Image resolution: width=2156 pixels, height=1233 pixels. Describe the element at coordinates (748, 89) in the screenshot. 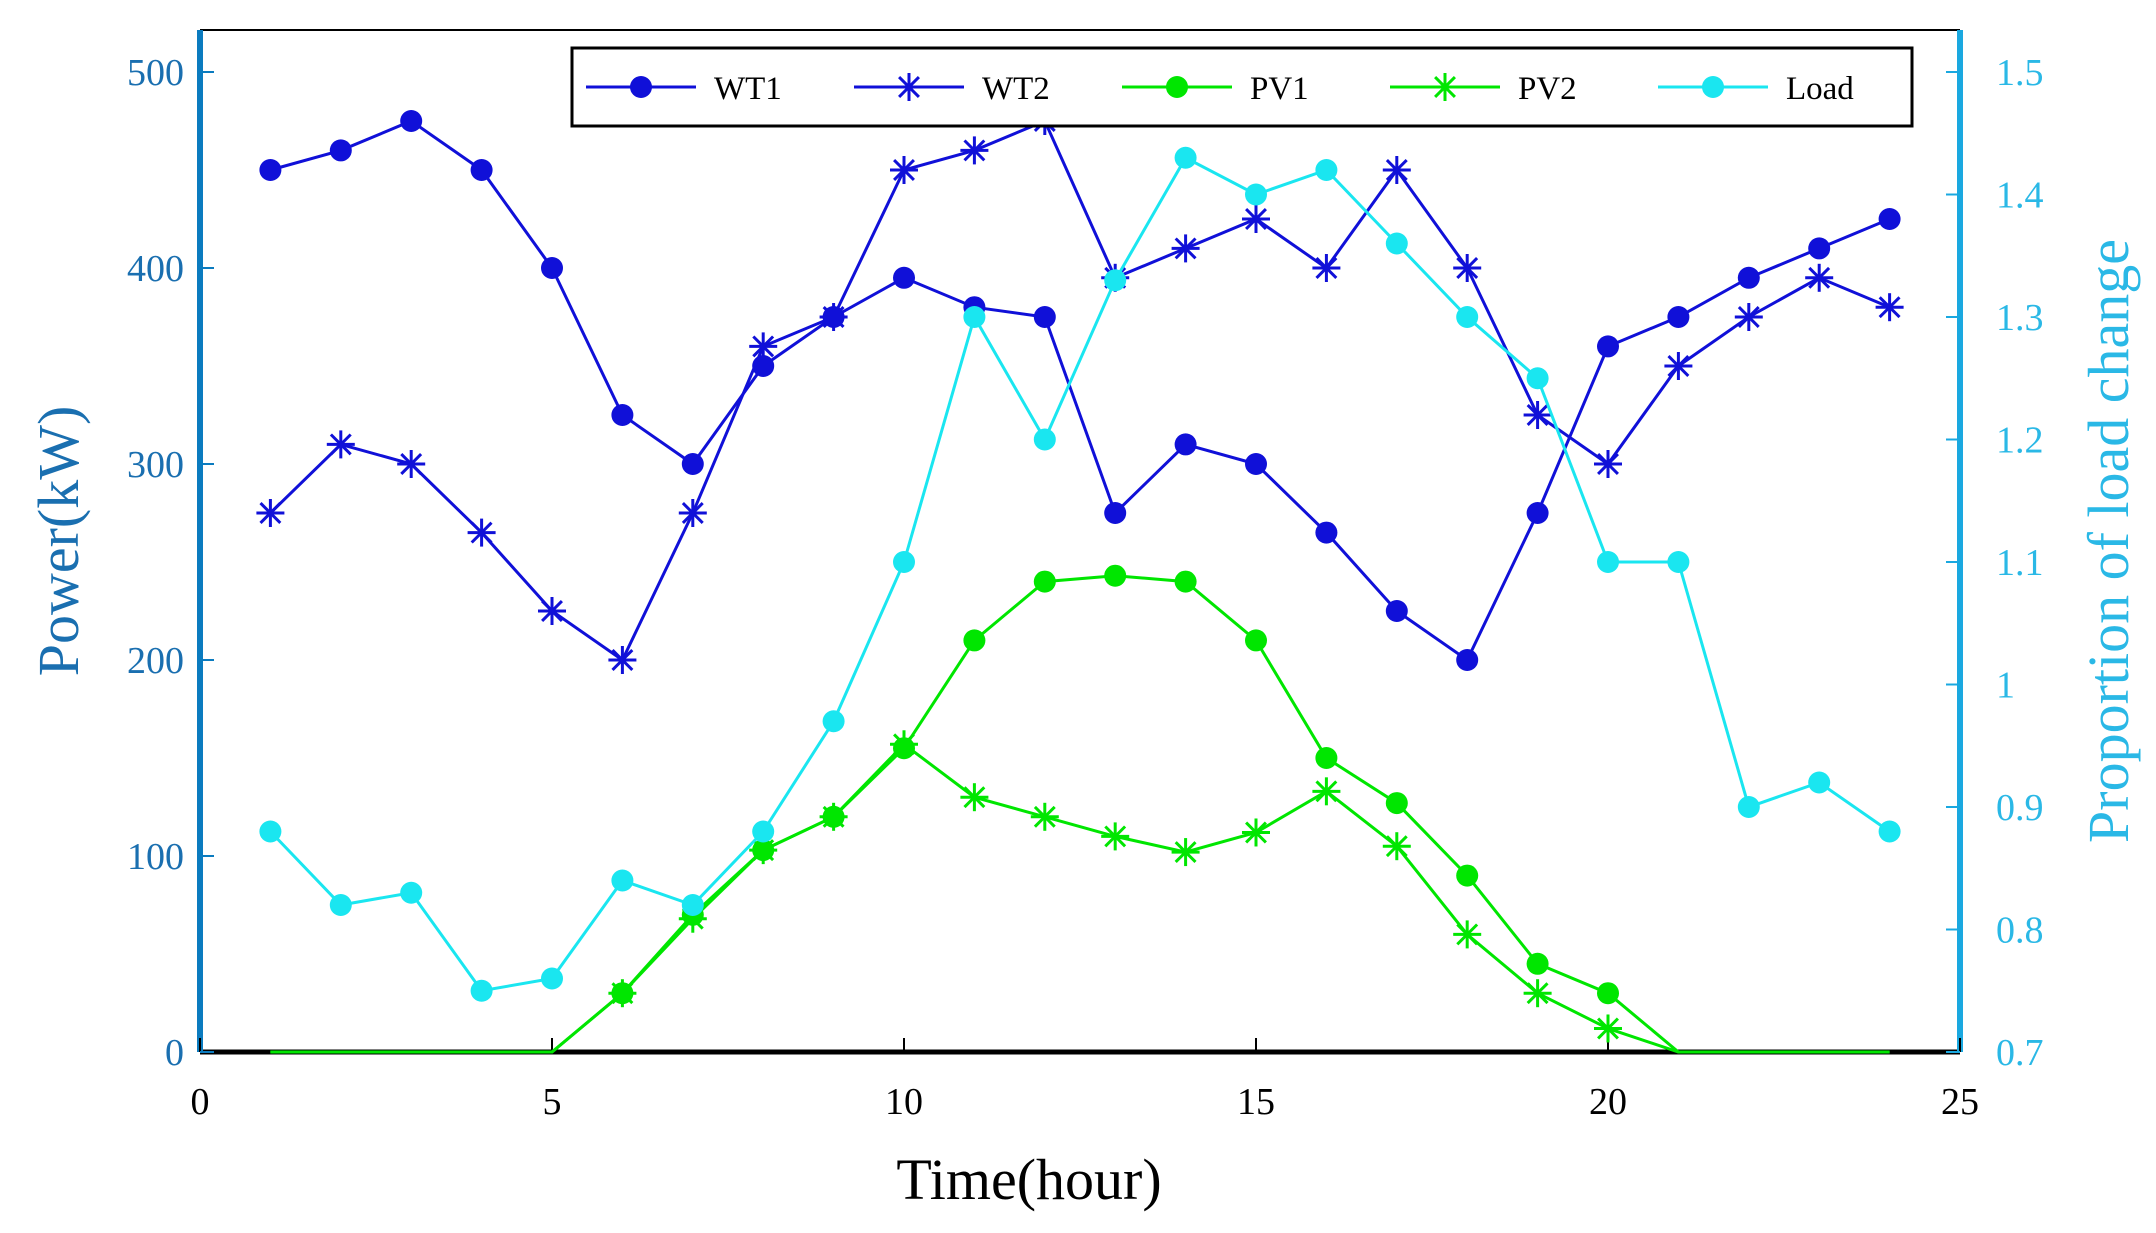

I see `legend-label-wt1: WT1` at that location.